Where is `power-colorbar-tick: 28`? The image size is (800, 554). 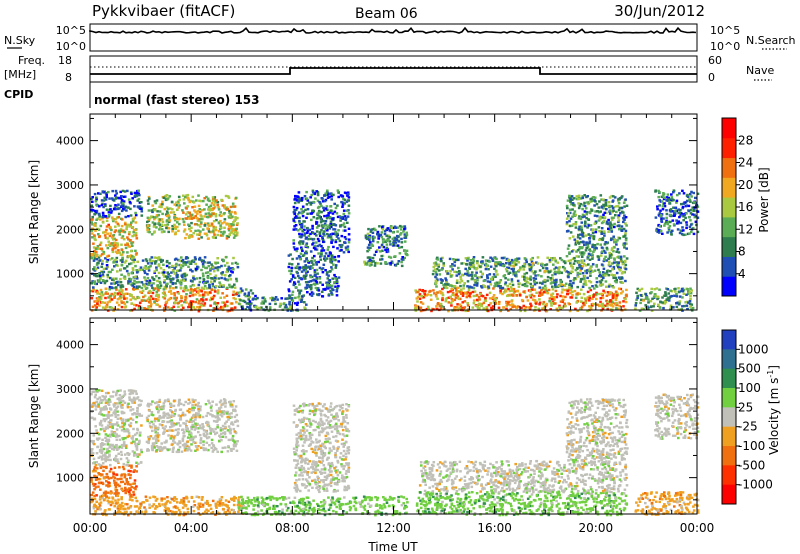 power-colorbar-tick: 28 is located at coordinates (745, 140).